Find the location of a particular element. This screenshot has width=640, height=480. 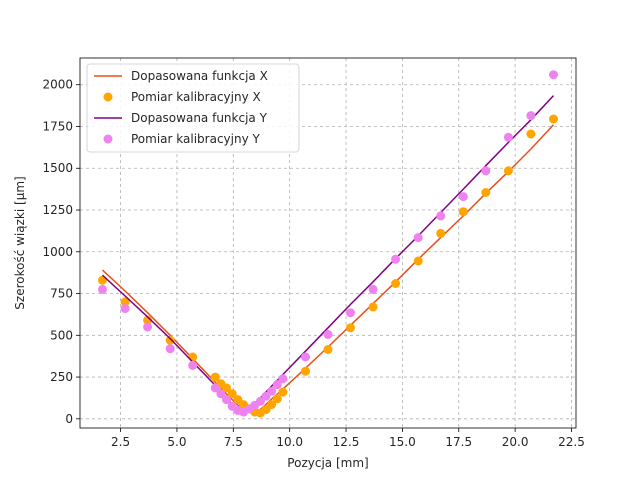

legend-entry: Pomiar kalibracyjny X is located at coordinates (196, 97).